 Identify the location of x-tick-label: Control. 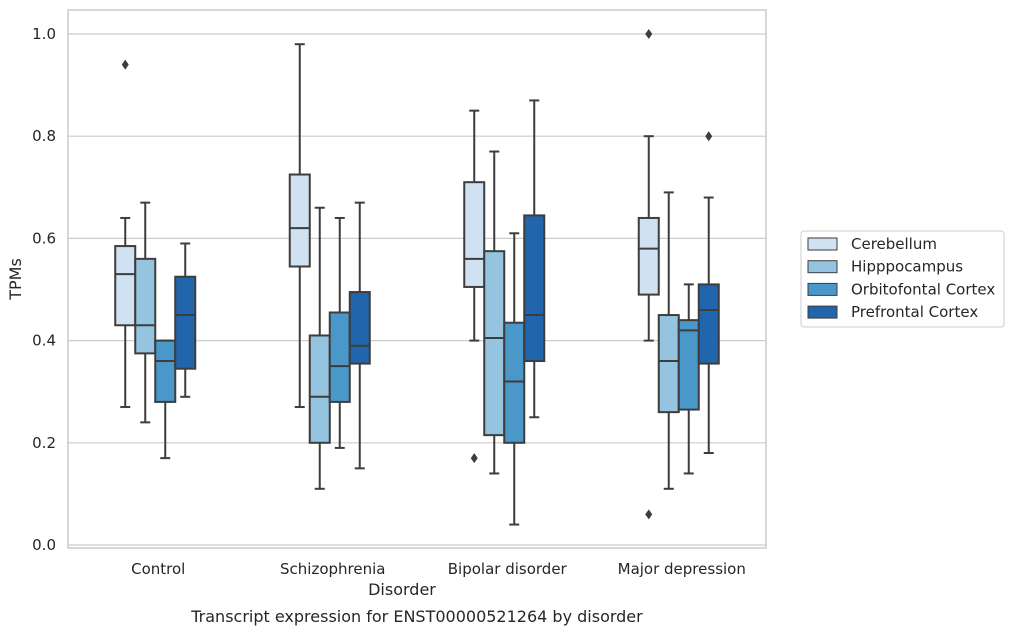
(158, 569).